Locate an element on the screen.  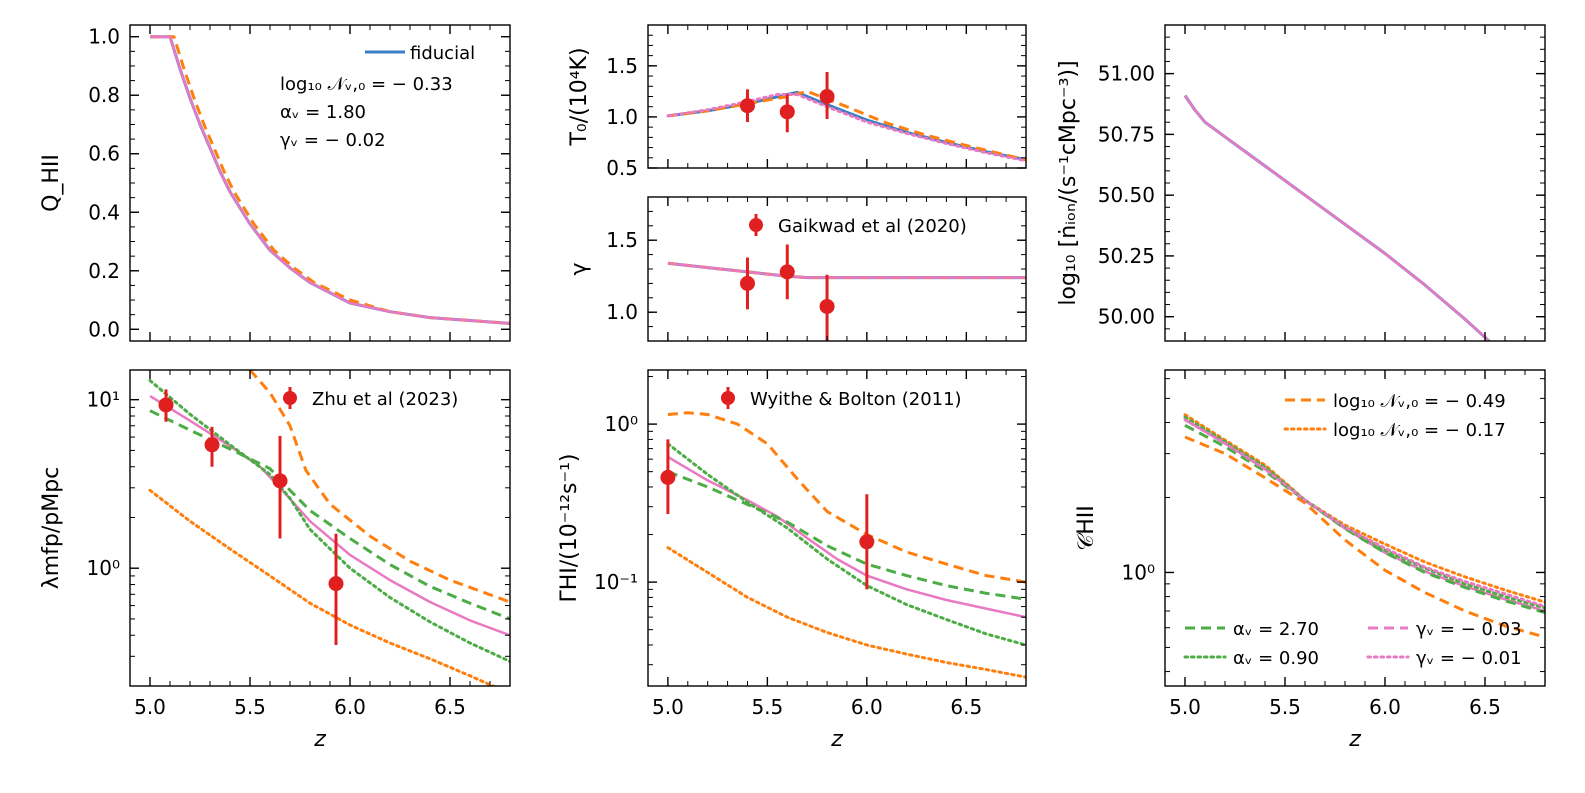
nion-series-fiducial is located at coordinates (1337, 217).